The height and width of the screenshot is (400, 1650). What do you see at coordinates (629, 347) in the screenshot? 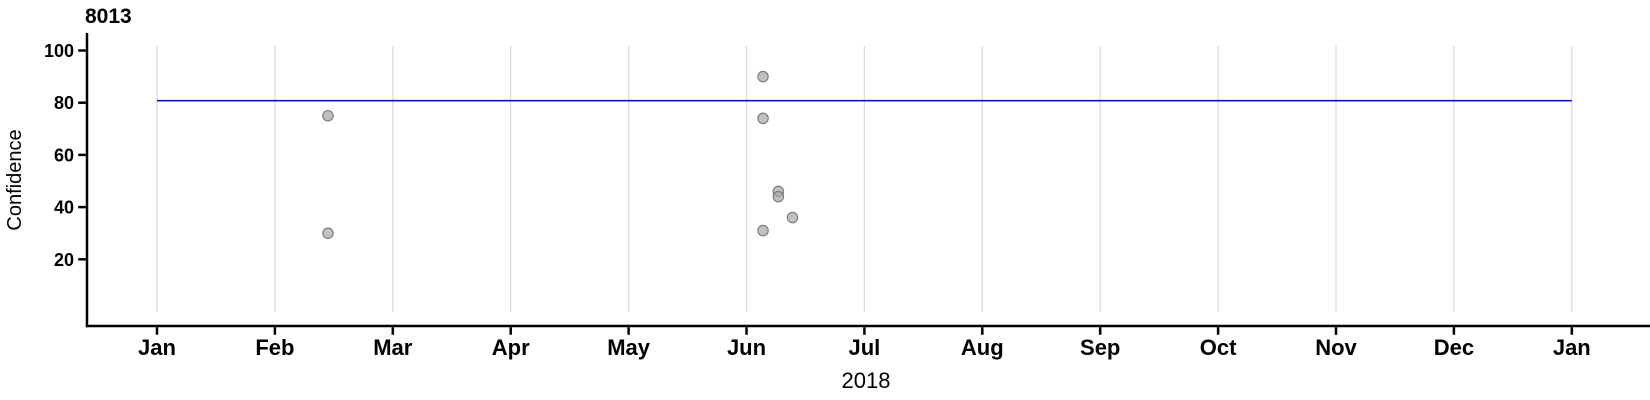
I see `x-tick-label: May` at bounding box center [629, 347].